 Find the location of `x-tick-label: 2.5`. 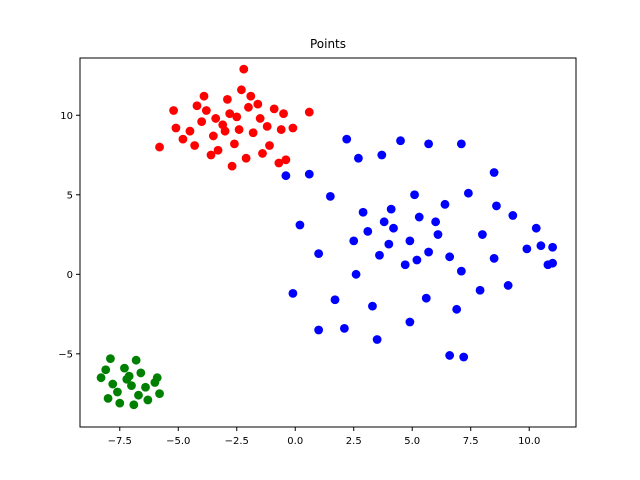

x-tick-label: 2.5 is located at coordinates (354, 441).